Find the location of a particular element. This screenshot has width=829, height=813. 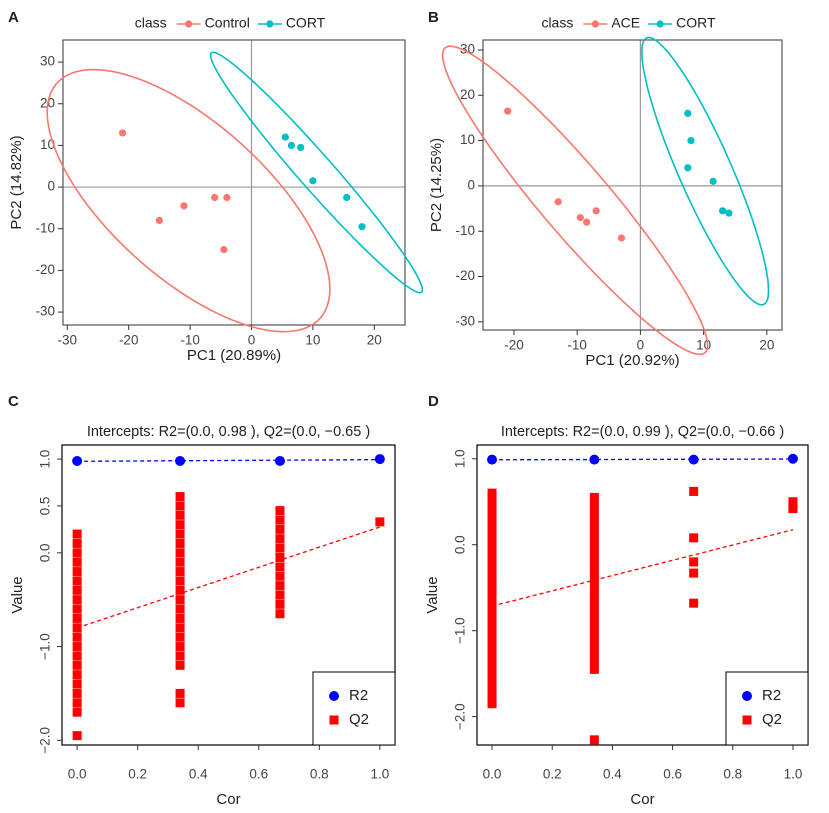

x-axis-label: PC1 (20.92%) is located at coordinates (632, 360).